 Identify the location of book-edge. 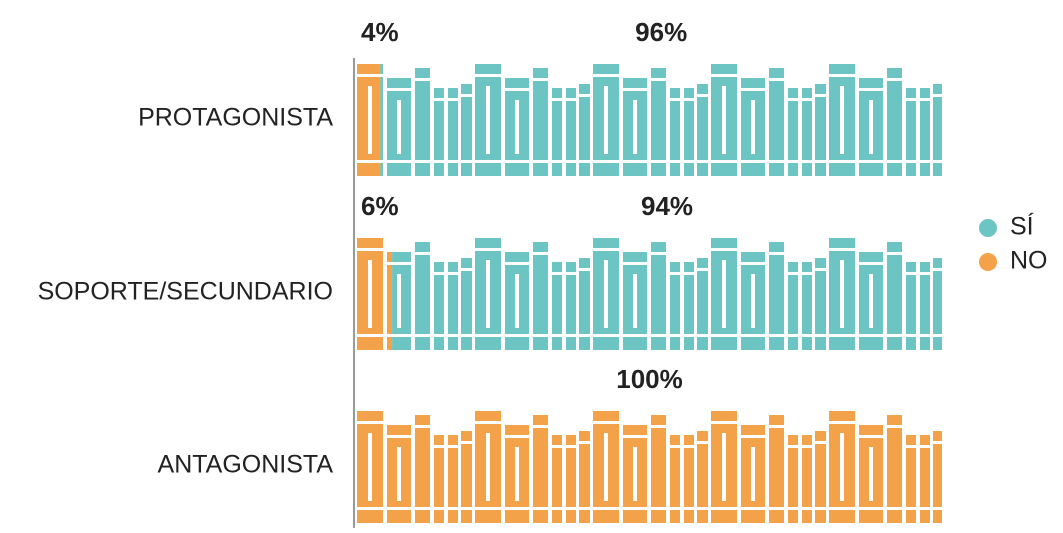
(942, 294).